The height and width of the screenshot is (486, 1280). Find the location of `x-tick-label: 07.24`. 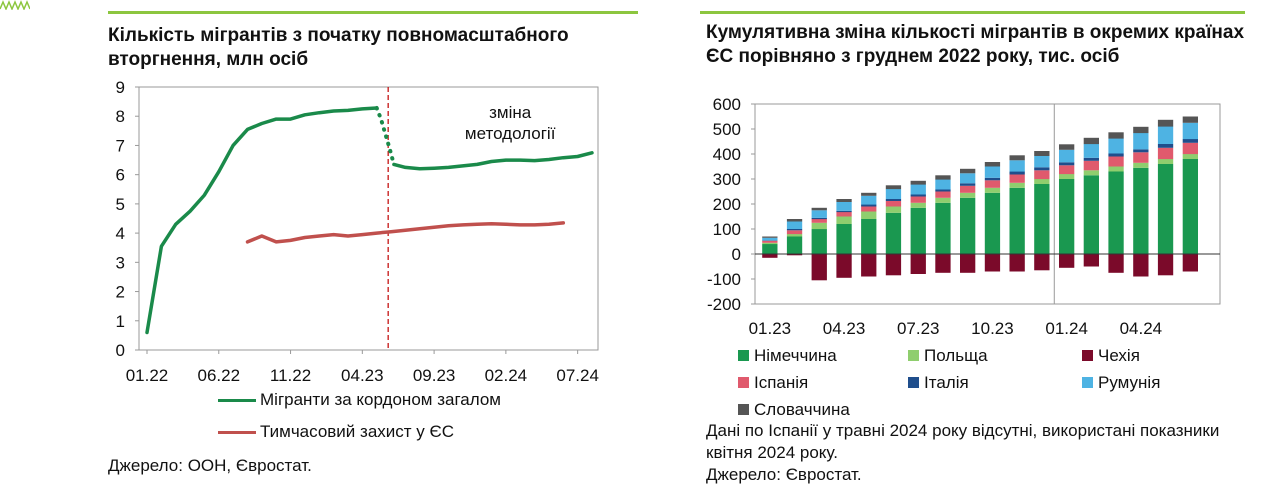

x-tick-label: 07.24 is located at coordinates (577, 375).